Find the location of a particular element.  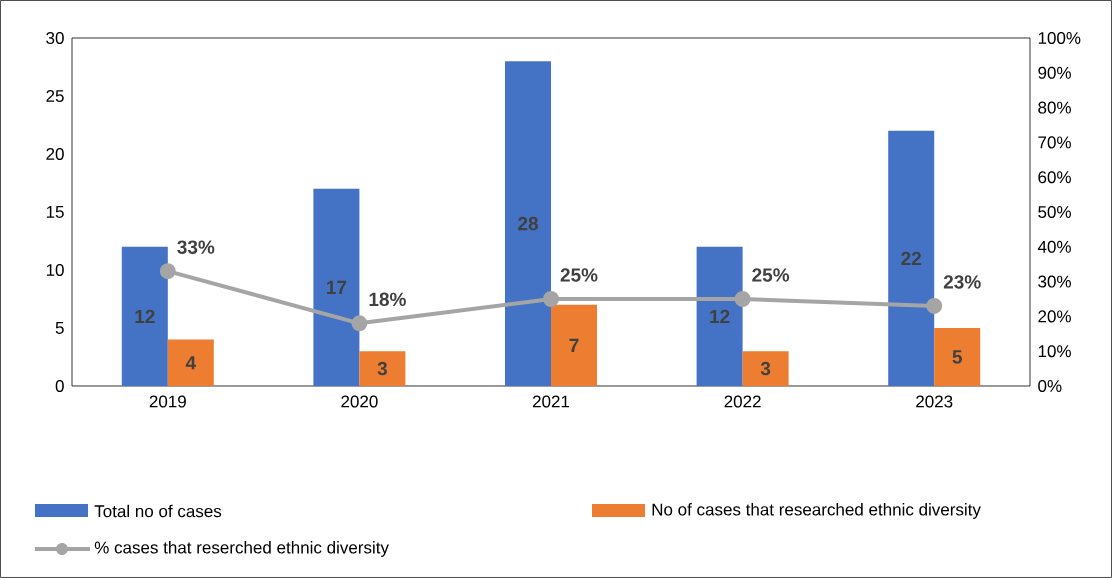

data-label: 22 is located at coordinates (911, 258).